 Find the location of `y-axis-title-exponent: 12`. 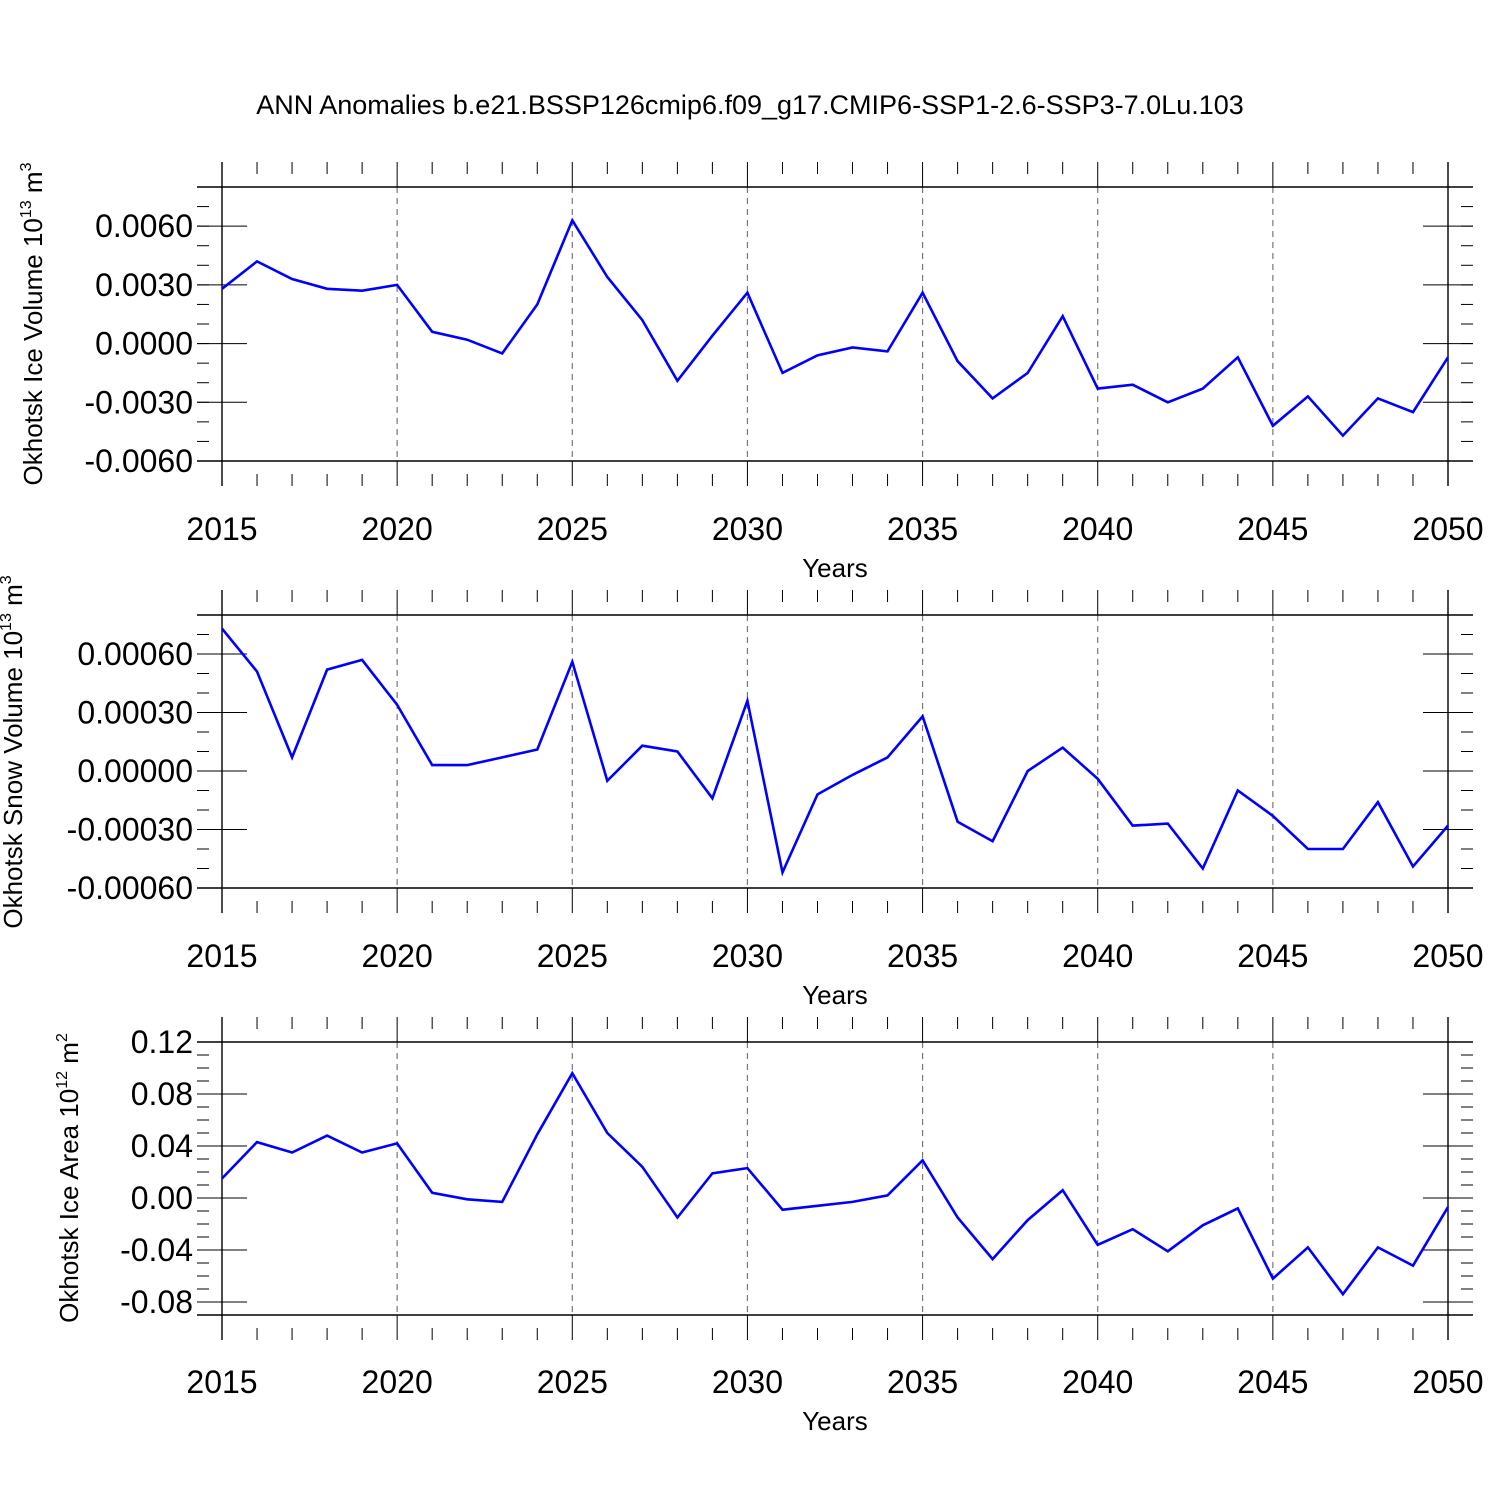

y-axis-title-exponent: 12 is located at coordinates (62, 1080).